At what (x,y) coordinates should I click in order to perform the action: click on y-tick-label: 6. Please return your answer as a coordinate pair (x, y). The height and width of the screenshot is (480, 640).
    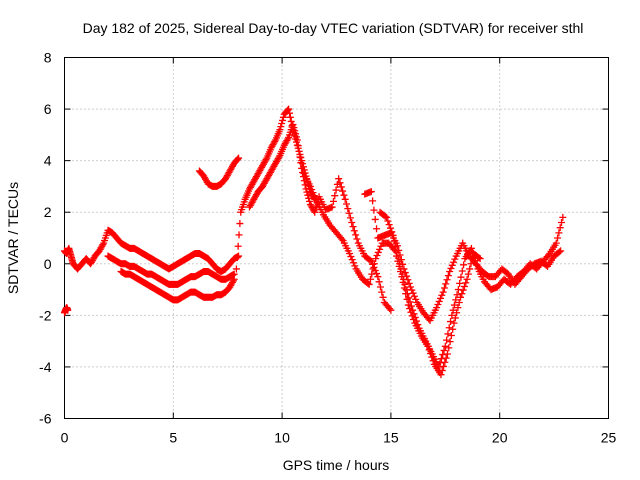
    Looking at the image, I should click on (48, 109).